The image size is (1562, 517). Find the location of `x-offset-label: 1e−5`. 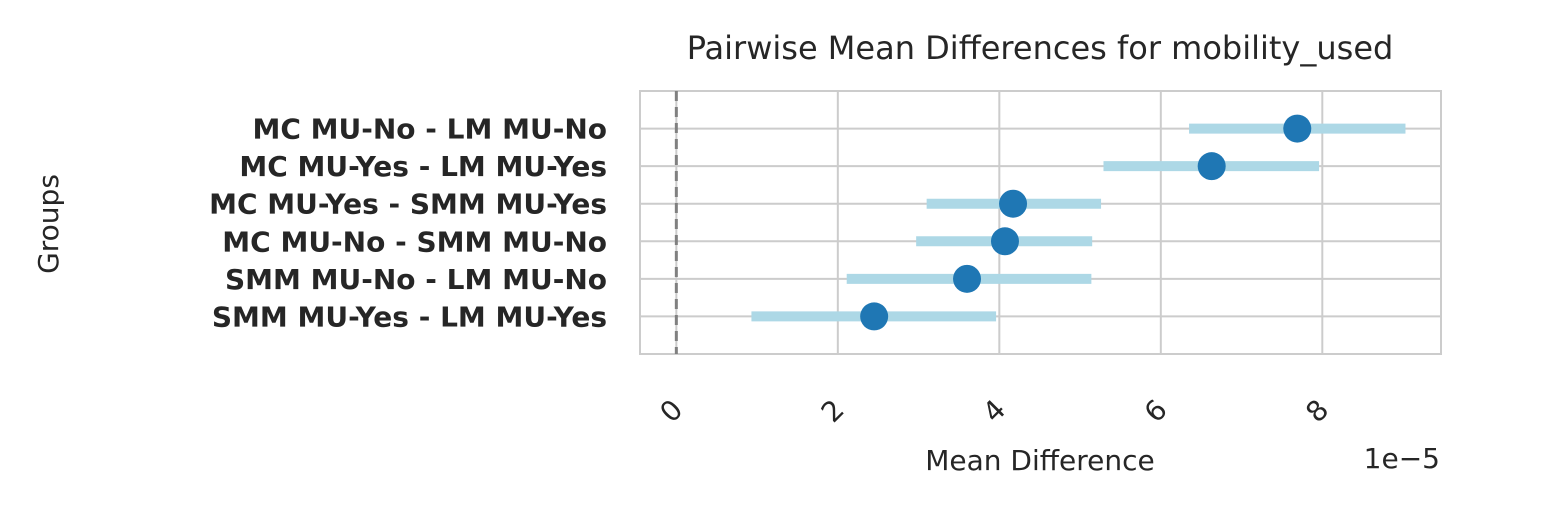

x-offset-label: 1e−5 is located at coordinates (1402, 458).